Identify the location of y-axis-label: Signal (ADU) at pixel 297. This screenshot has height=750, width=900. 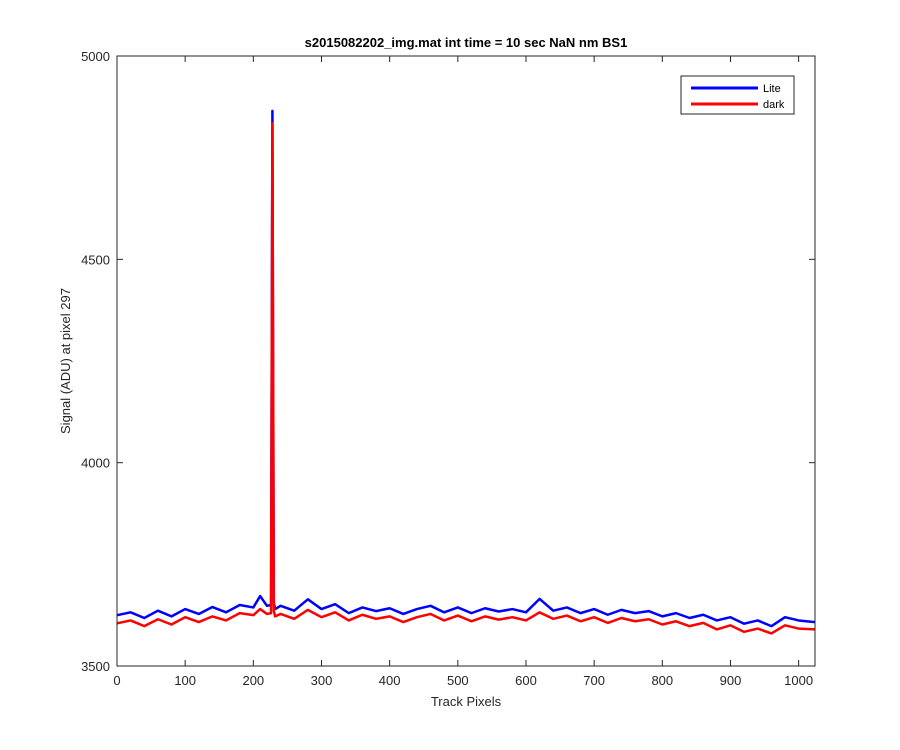
(65, 361).